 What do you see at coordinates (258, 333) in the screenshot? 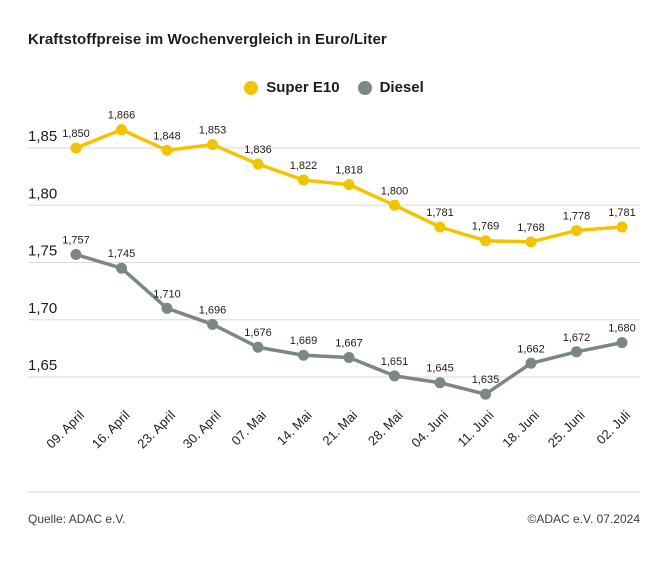
I see `data-label-diesel: 1,676` at bounding box center [258, 333].